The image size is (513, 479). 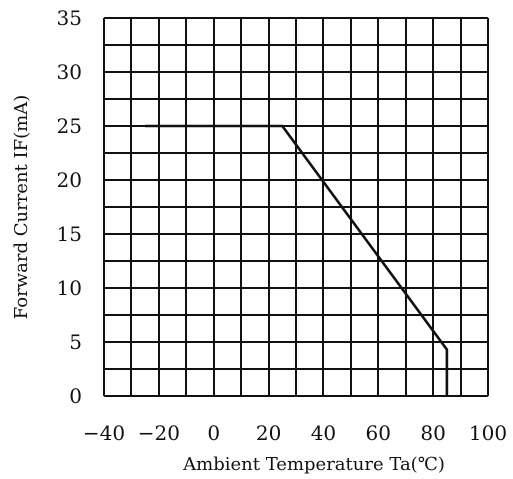 What do you see at coordinates (378, 433) in the screenshot?
I see `x-tick-label: 60` at bounding box center [378, 433].